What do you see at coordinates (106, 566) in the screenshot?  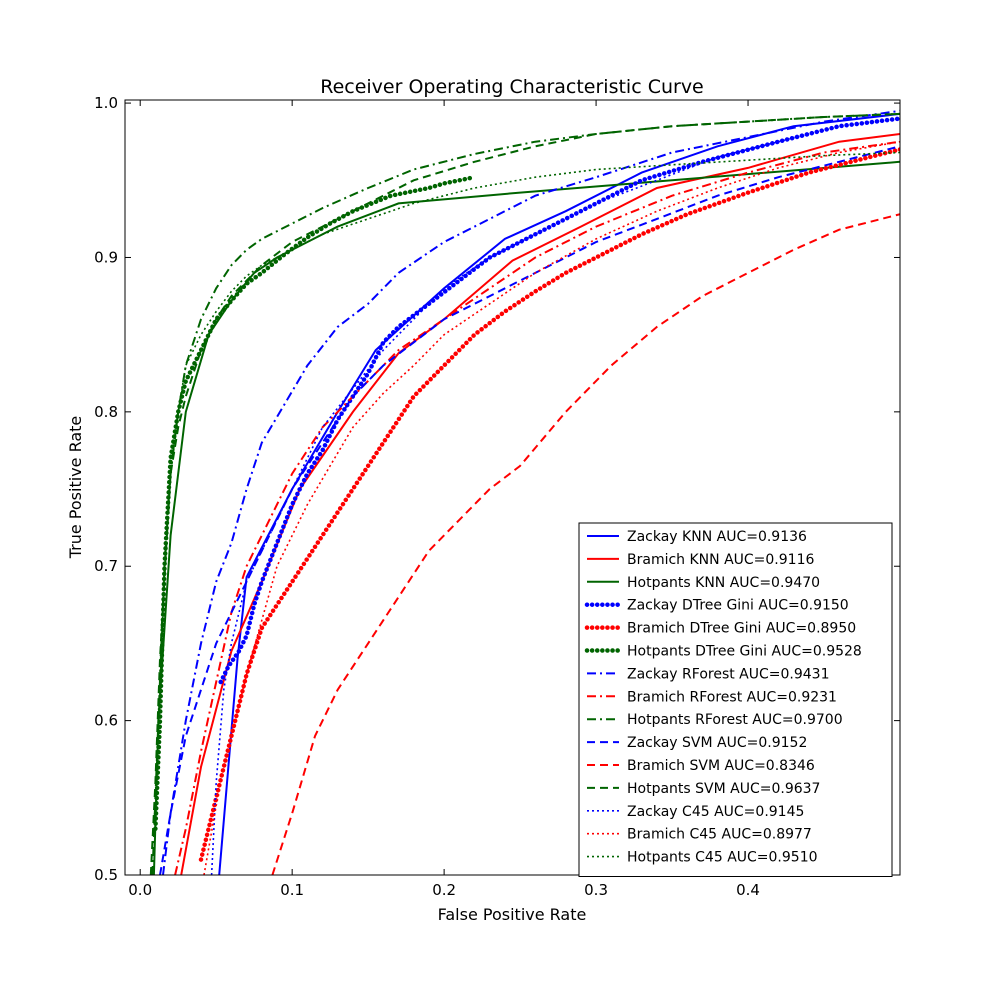 I see `y-tick-label: 0.7` at bounding box center [106, 566].